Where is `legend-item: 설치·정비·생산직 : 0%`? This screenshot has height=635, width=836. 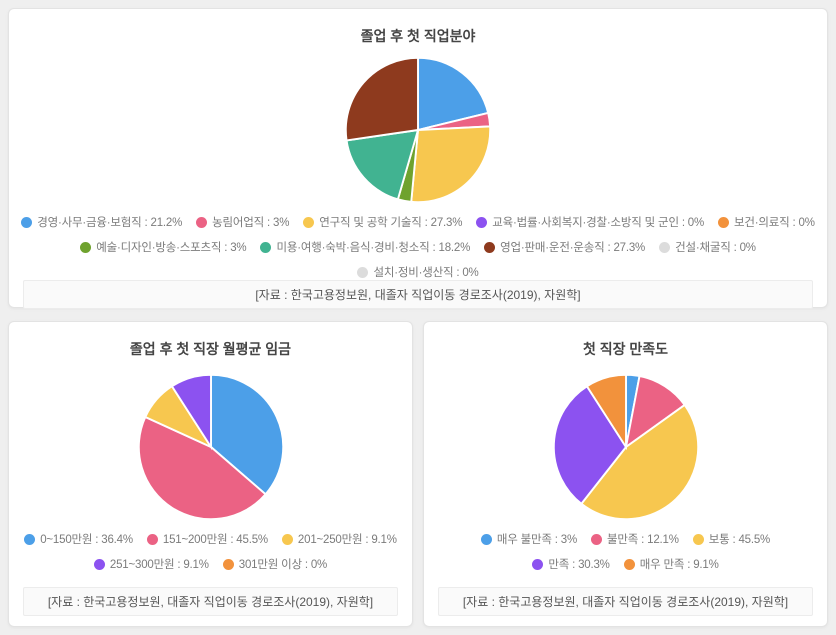
legend-item: 설치·정비·생산직 : 0% is located at coordinates (418, 272).